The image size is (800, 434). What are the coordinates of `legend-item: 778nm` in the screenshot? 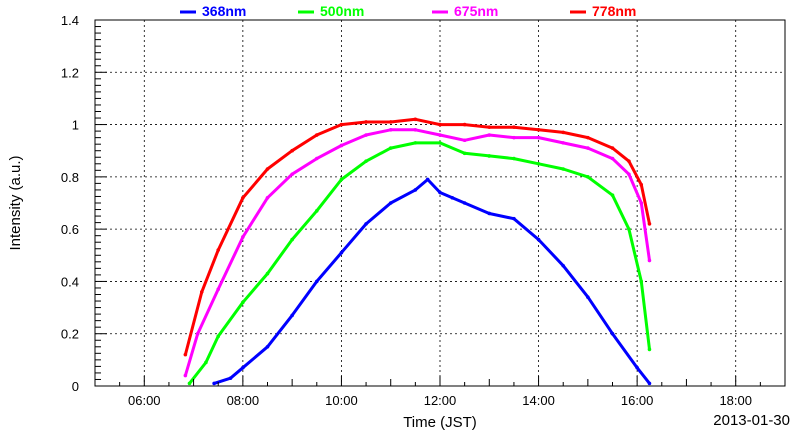 It's located at (603, 11).